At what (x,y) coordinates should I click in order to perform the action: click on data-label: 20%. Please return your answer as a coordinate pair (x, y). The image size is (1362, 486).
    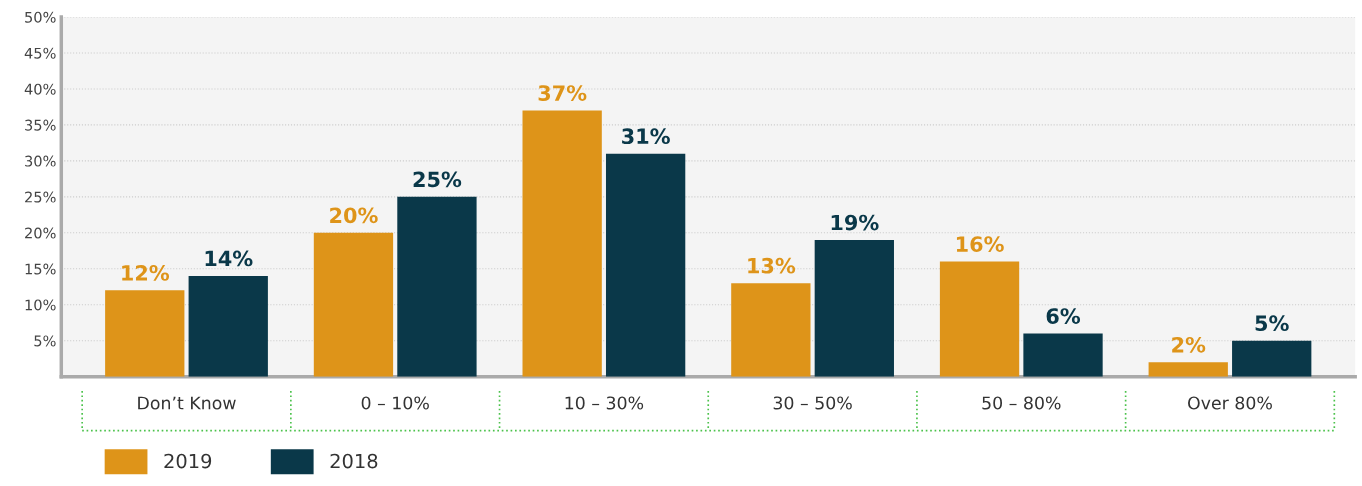
    Looking at the image, I should click on (354, 215).